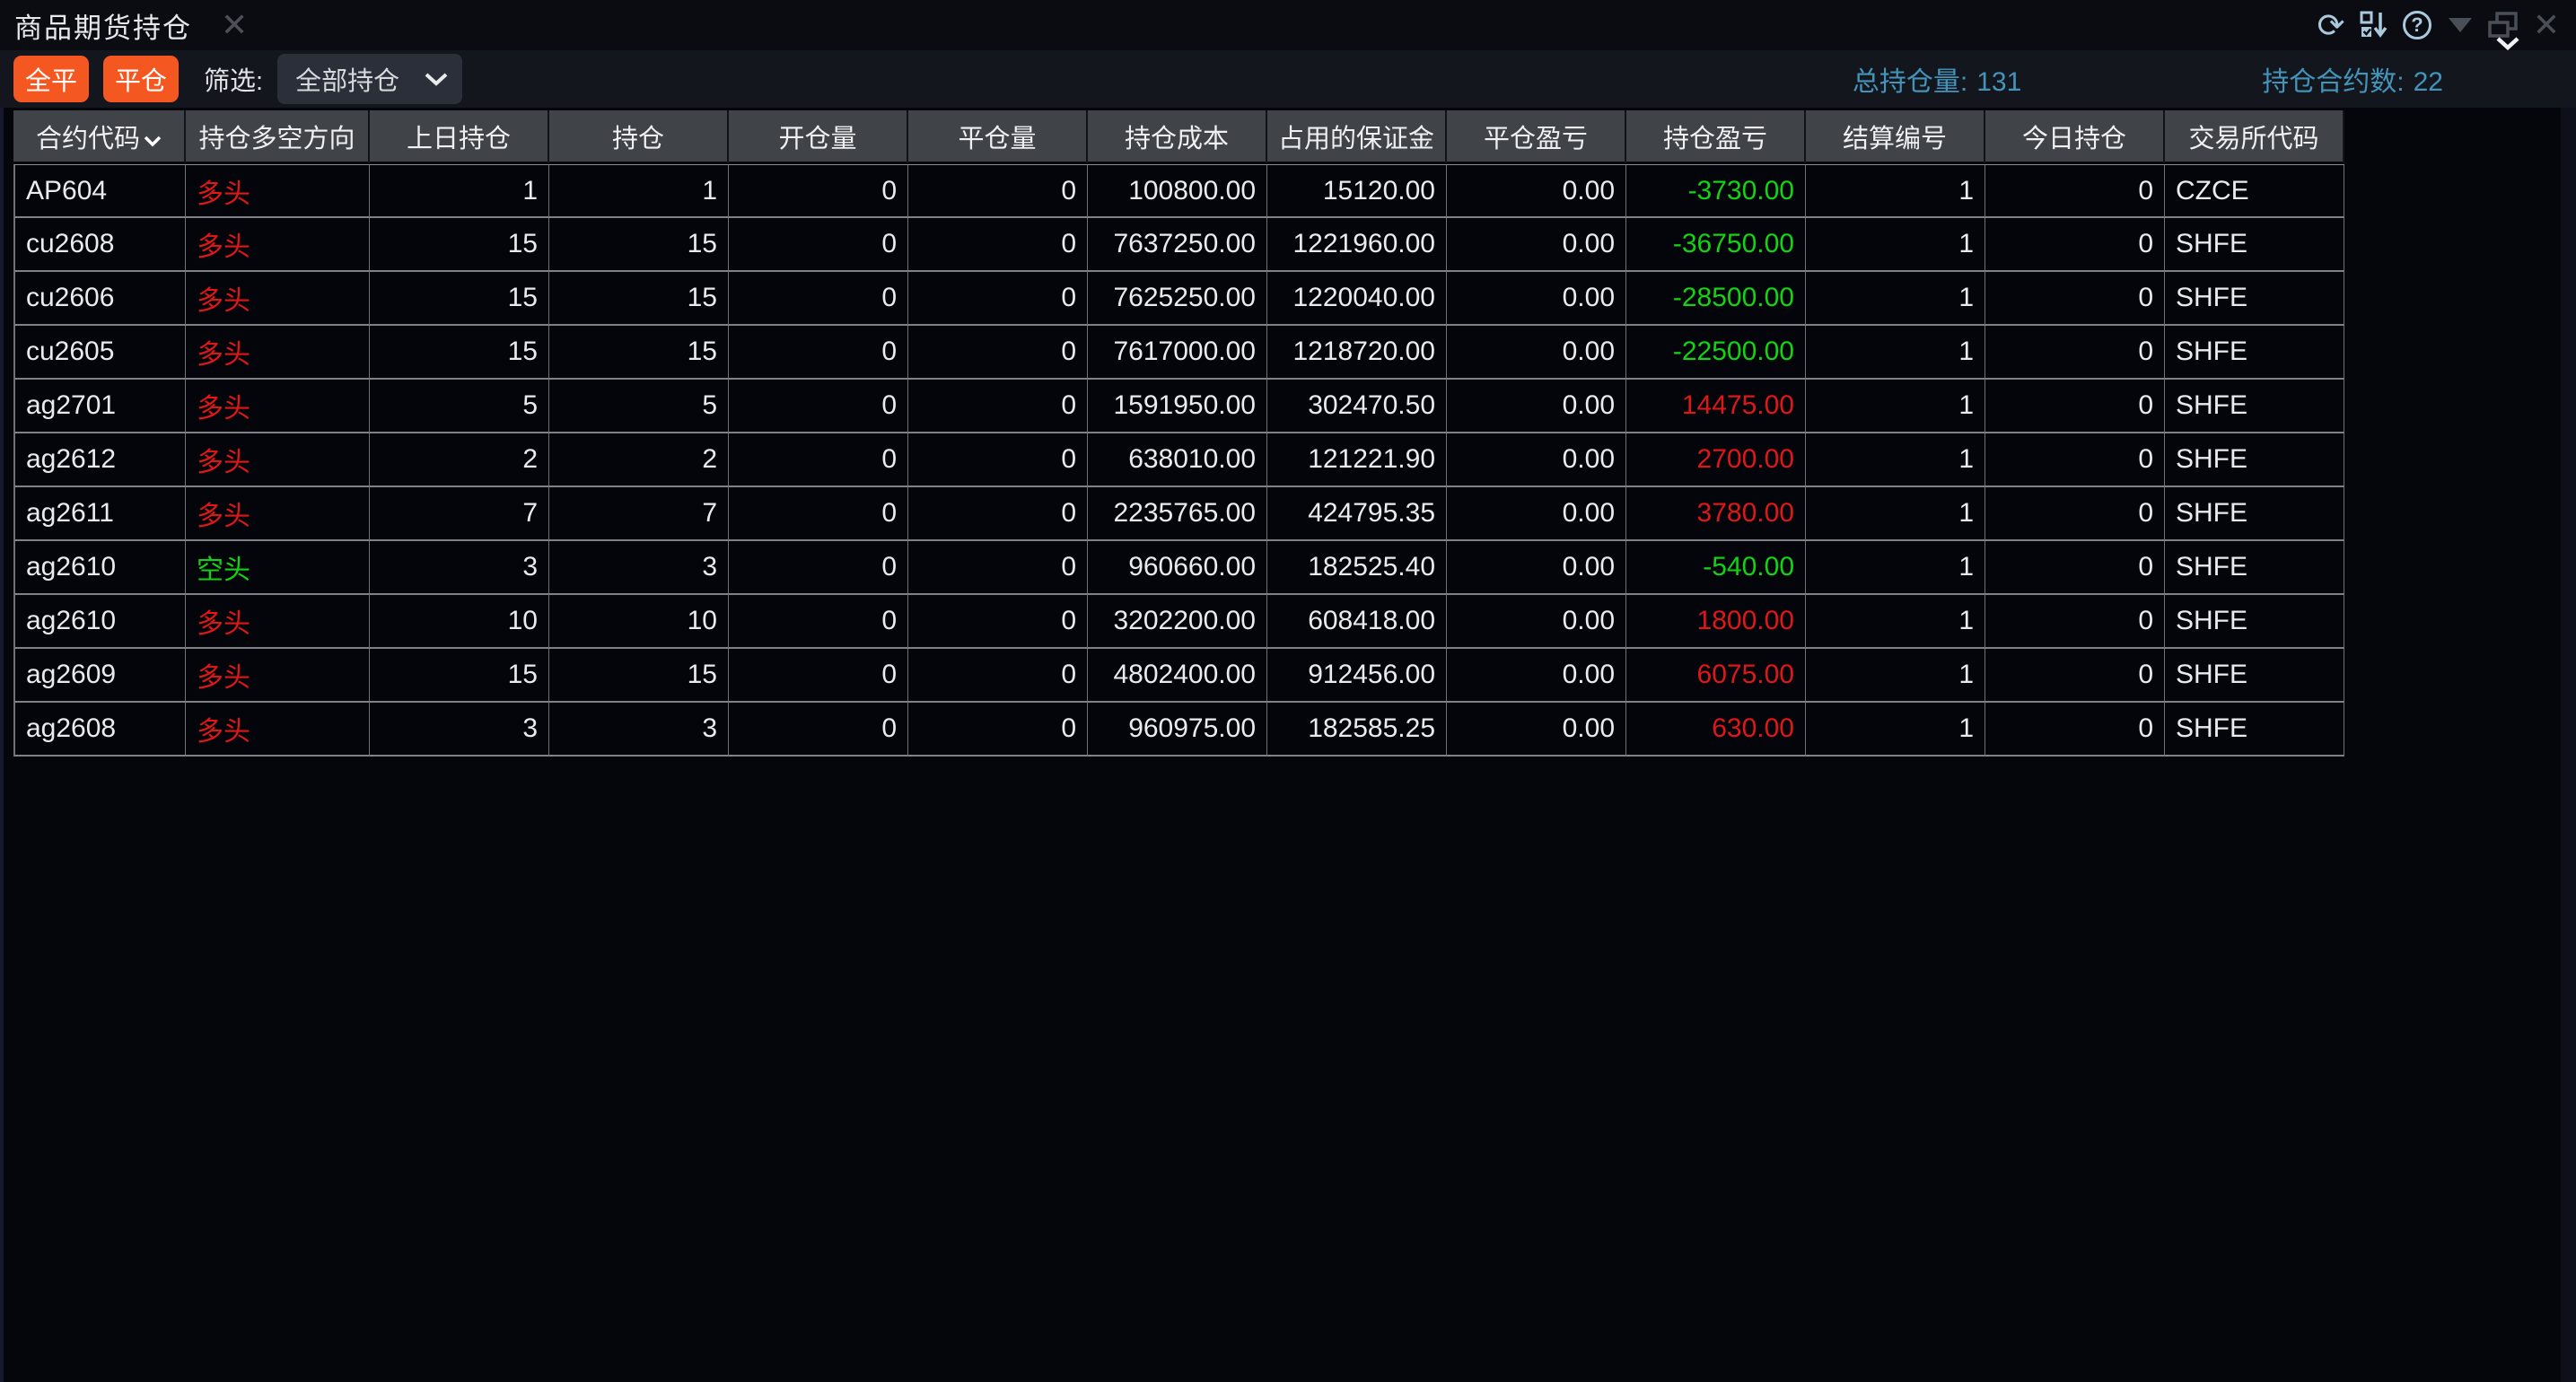  I want to click on cell-position-pl: -3730.00, so click(1716, 191).